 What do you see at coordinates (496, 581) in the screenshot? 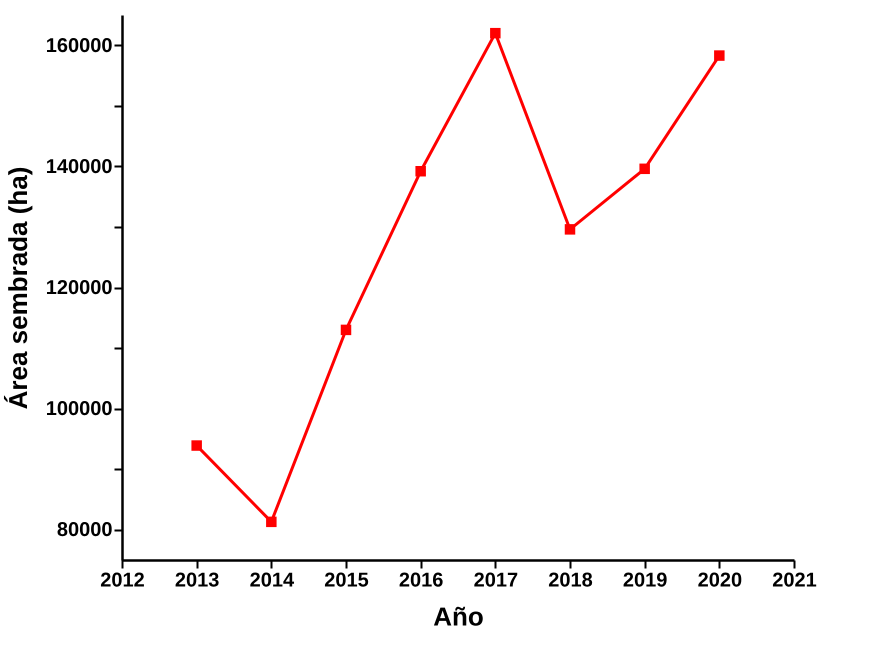
I see `x-tick-label: 2017` at bounding box center [496, 581].